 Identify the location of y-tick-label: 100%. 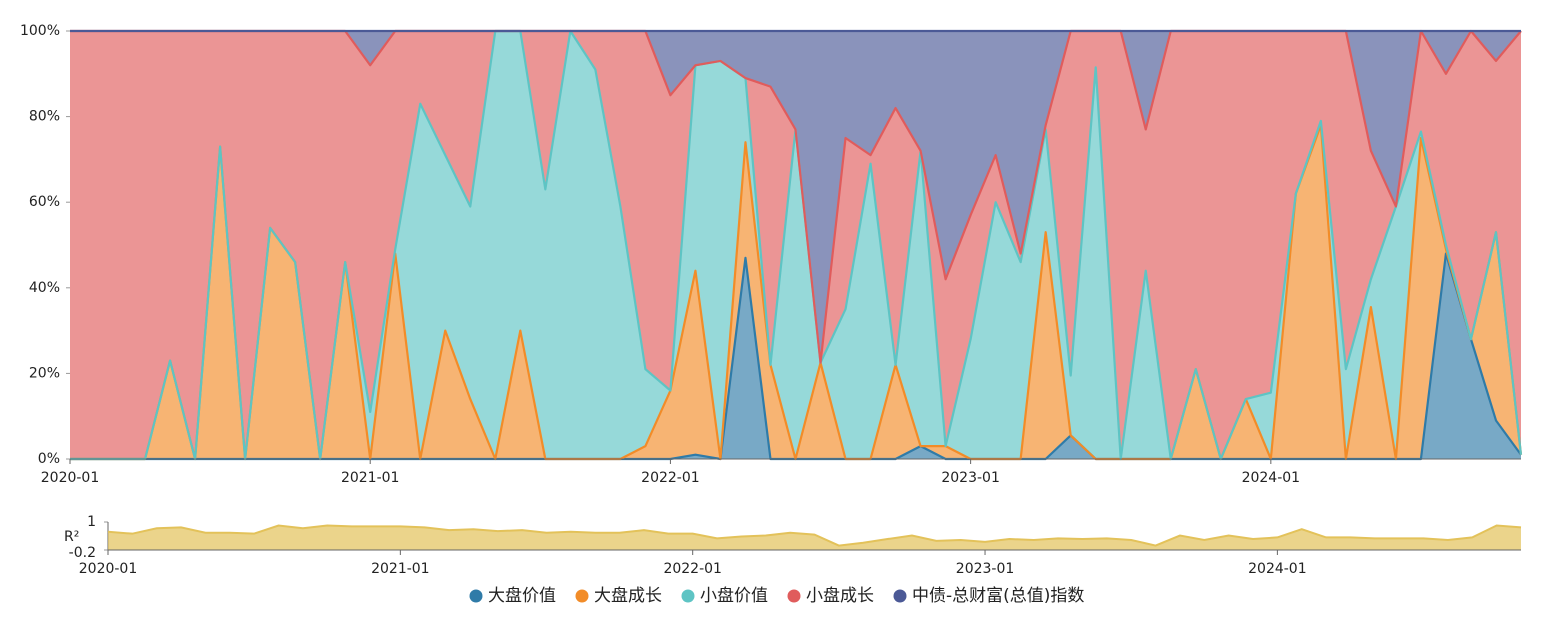
(40, 31).